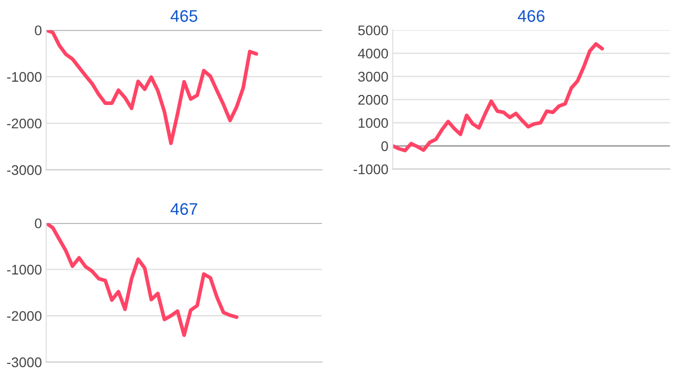 This screenshot has width=700, height=386. Describe the element at coordinates (373, 123) in the screenshot. I see `y-tick-label: 1000` at that location.